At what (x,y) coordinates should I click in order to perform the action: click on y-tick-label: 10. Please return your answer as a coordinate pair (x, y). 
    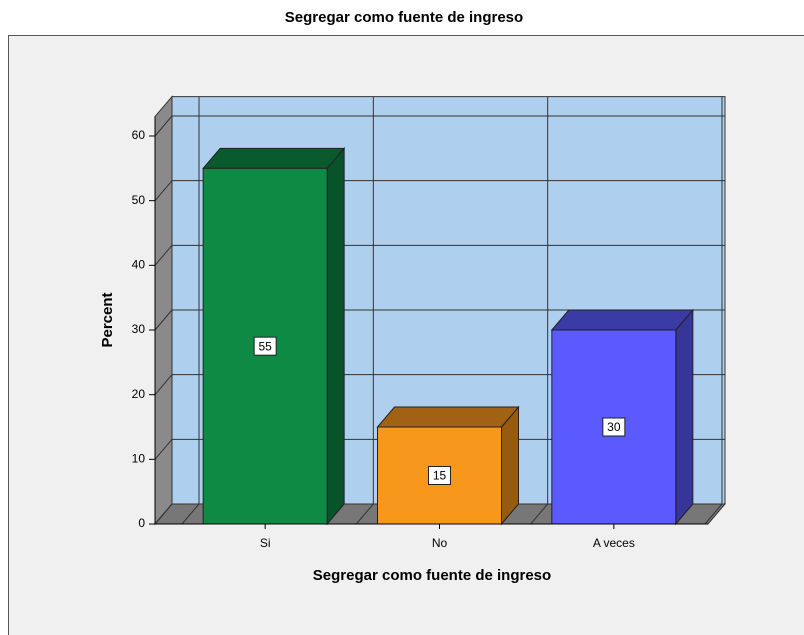
    Looking at the image, I should click on (139, 459).